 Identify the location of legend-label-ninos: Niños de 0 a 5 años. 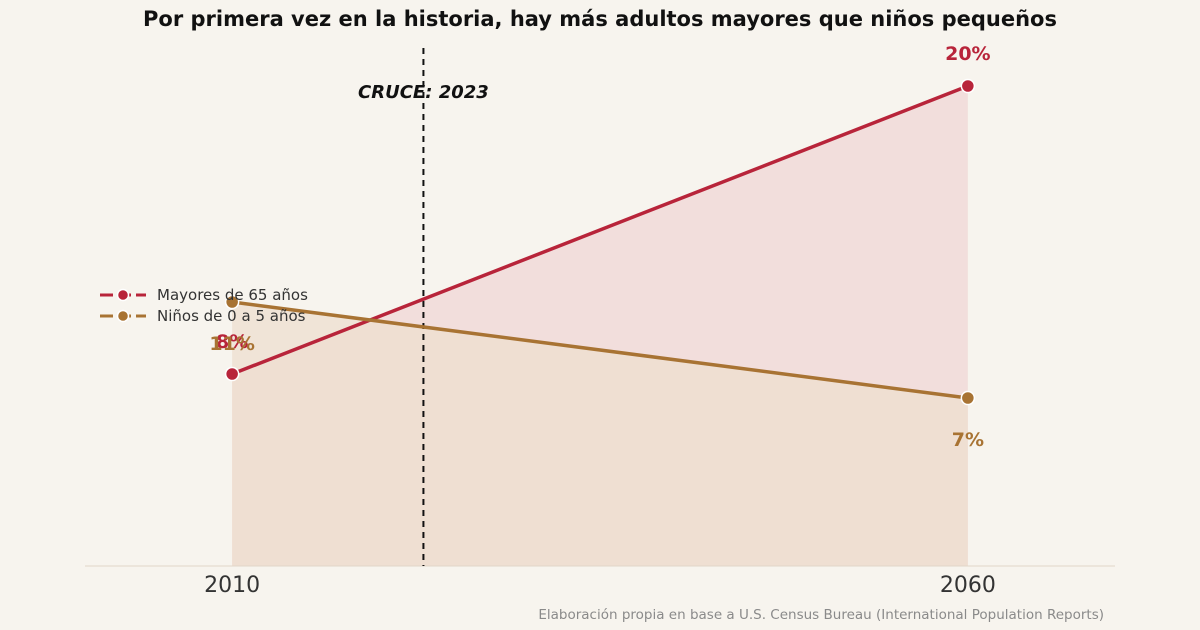
(231, 316).